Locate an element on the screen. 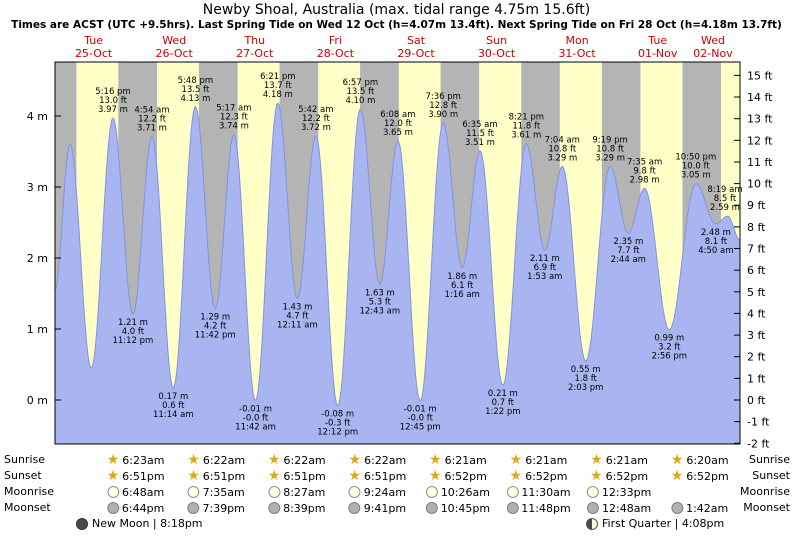 The width and height of the screenshot is (793, 539). tide-annotation: 3.29 m is located at coordinates (562, 158).